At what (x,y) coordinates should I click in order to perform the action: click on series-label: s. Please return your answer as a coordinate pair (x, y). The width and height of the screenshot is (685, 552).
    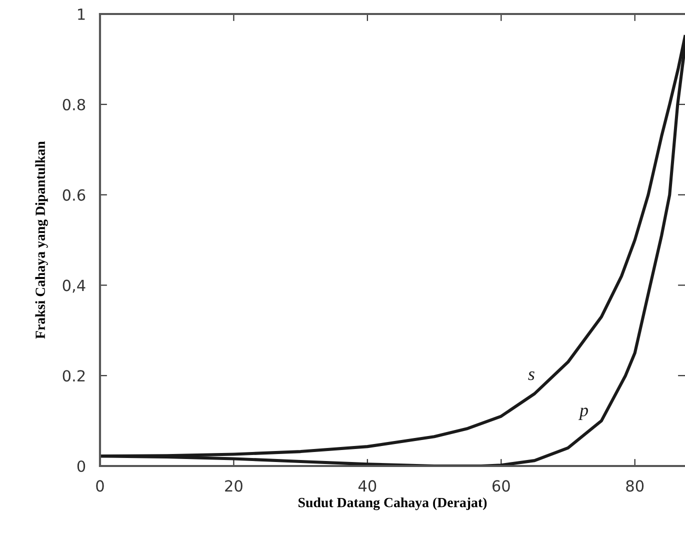
    Looking at the image, I should click on (531, 375).